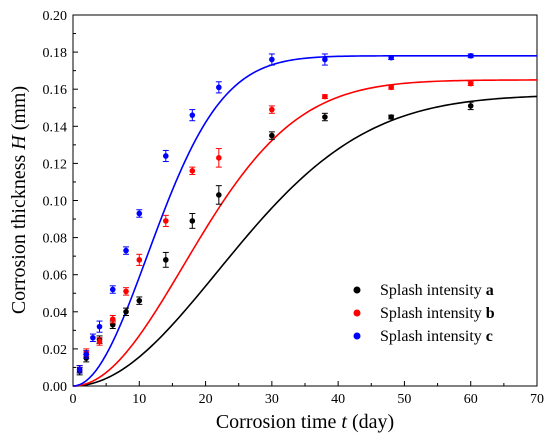  I want to click on x-tick-label: 30, so click(272, 399).